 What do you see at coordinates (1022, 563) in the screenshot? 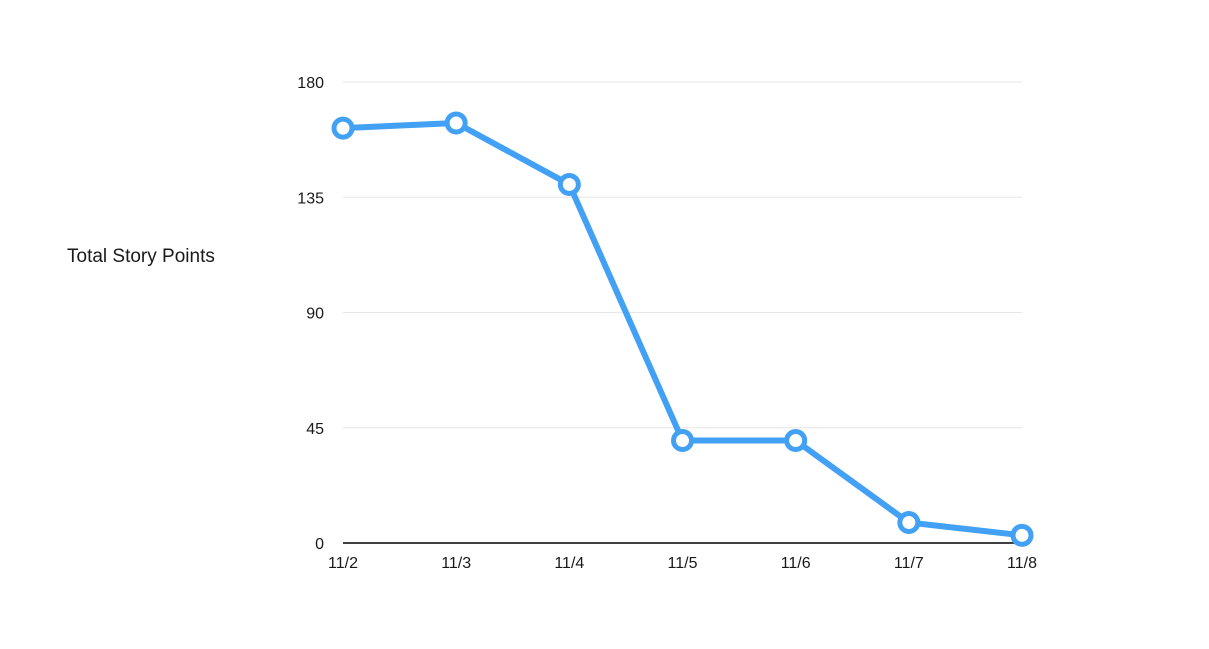
I see `x-tick-label: 11/8` at bounding box center [1022, 563].